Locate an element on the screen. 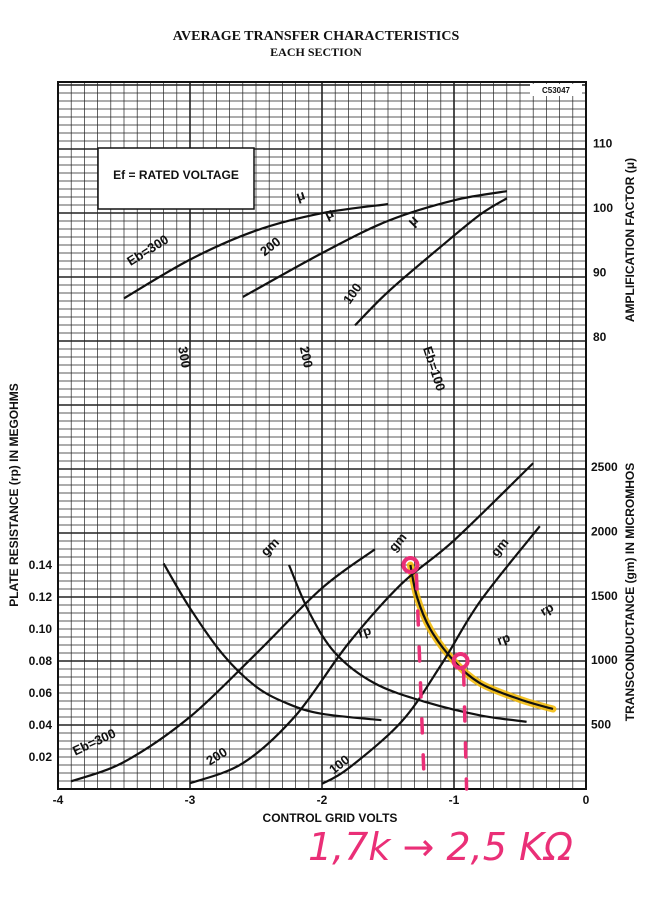  label-rp-300: 300 is located at coordinates (184, 357).